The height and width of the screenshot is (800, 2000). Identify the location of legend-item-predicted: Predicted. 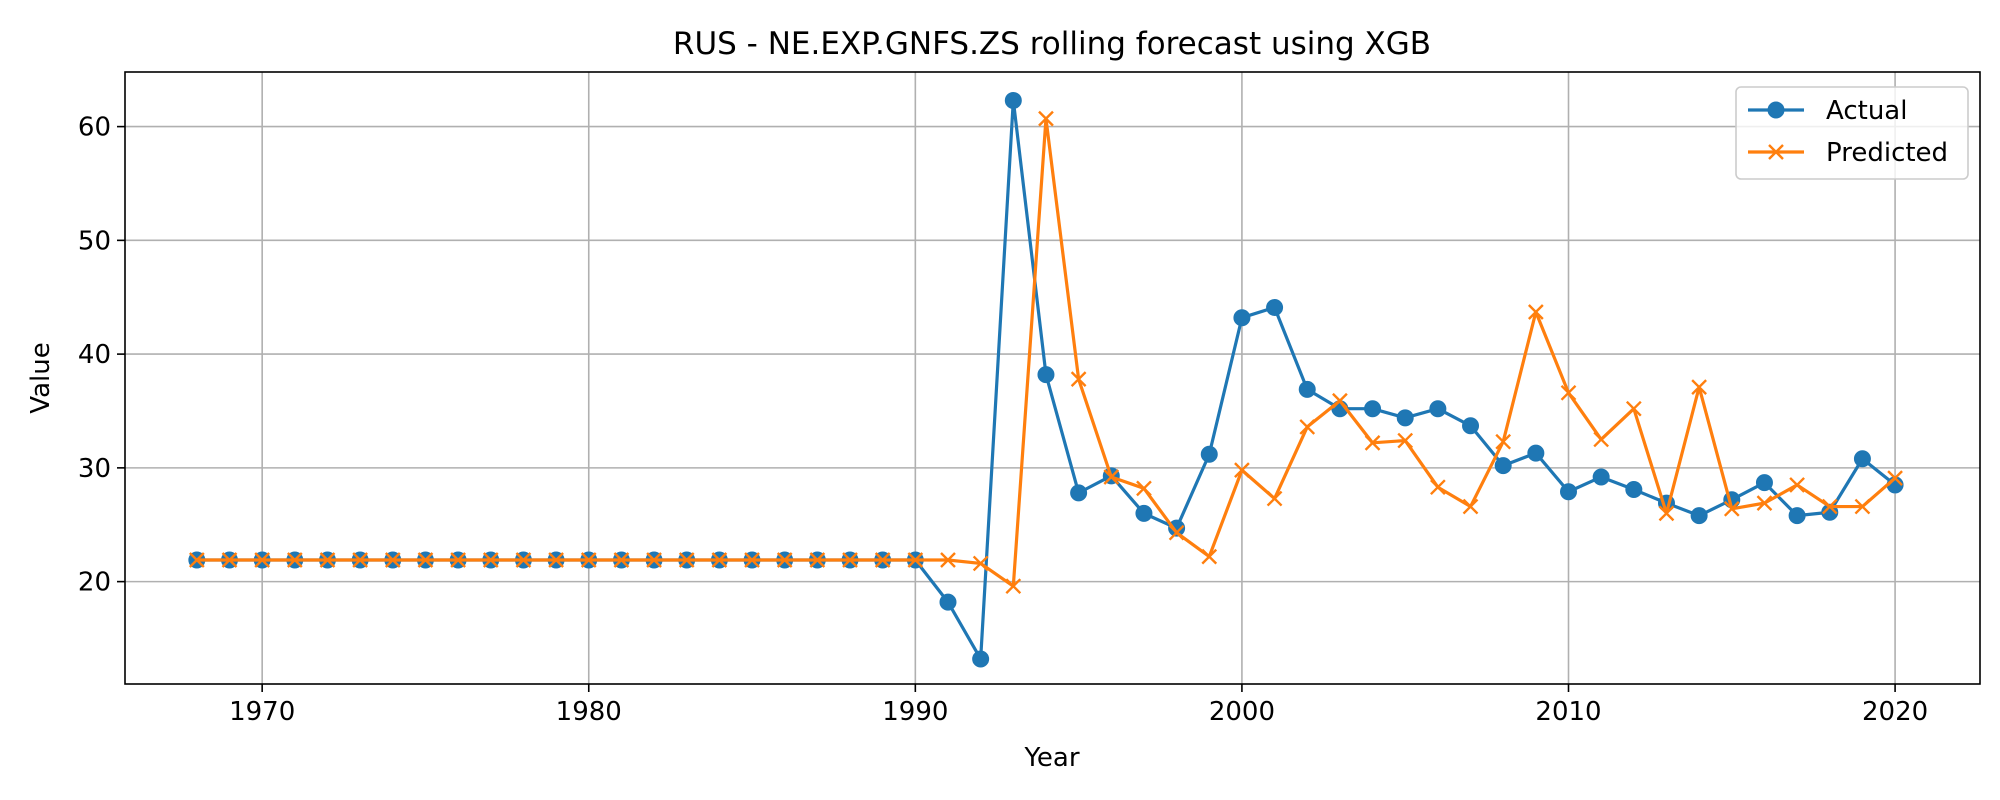
(1848, 153).